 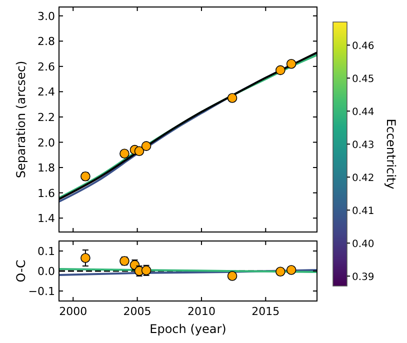 I want to click on y-tick-label: 1.4, so click(x=46, y=219).